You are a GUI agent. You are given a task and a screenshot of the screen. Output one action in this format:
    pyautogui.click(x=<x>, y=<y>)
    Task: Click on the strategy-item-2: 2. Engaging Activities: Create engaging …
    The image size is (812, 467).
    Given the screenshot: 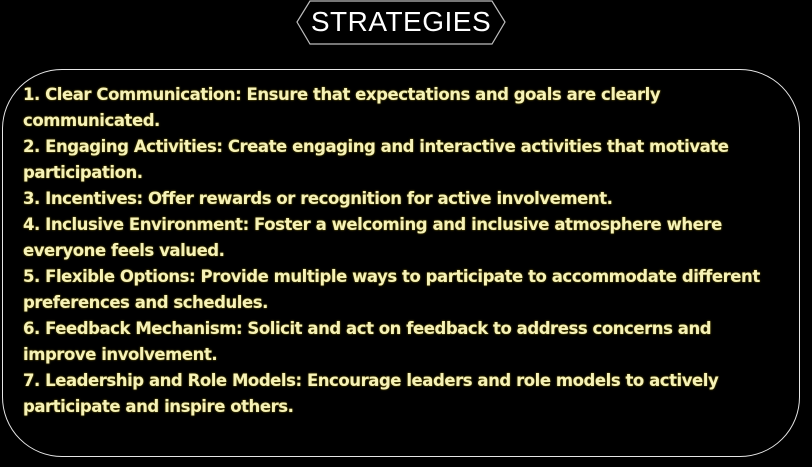 What is the action you would take?
    pyautogui.click(x=376, y=159)
    